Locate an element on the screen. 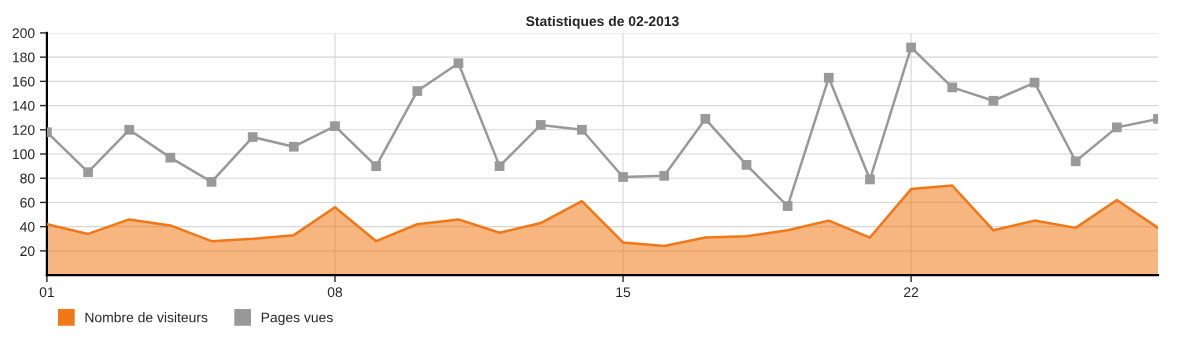  y-tick-label: 180 is located at coordinates (24, 57).